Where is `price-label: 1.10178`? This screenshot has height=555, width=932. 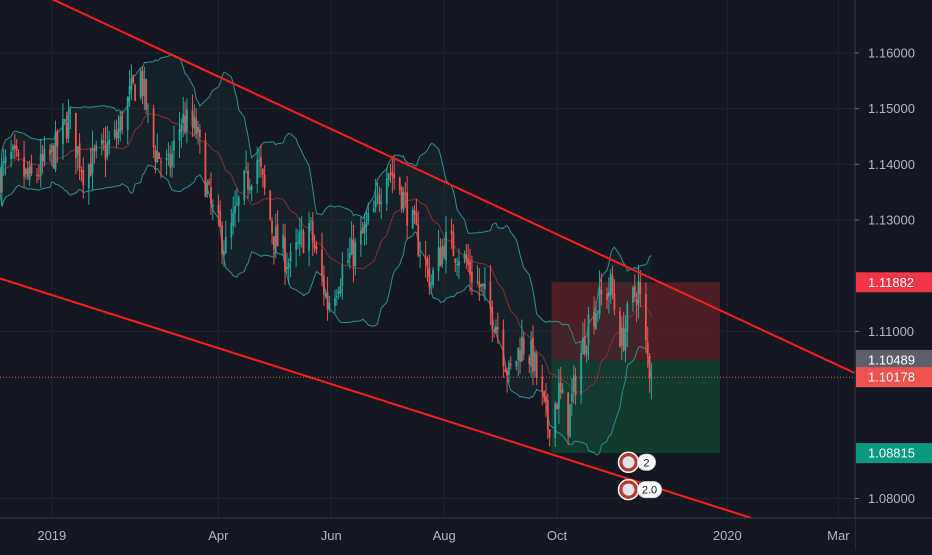
price-label: 1.10178 is located at coordinates (894, 377).